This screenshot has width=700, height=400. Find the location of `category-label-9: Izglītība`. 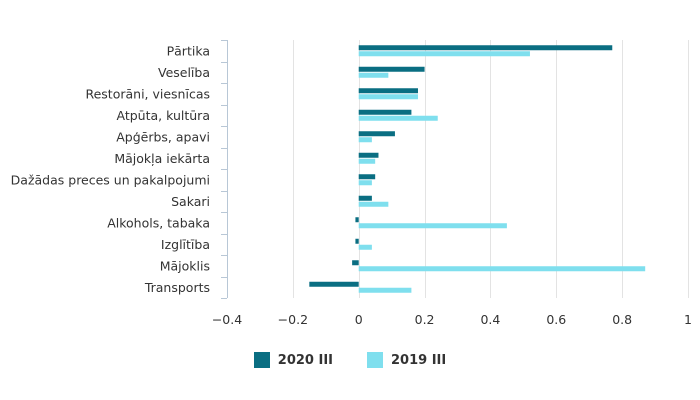

category-label-9: Izglītība is located at coordinates (185, 244).